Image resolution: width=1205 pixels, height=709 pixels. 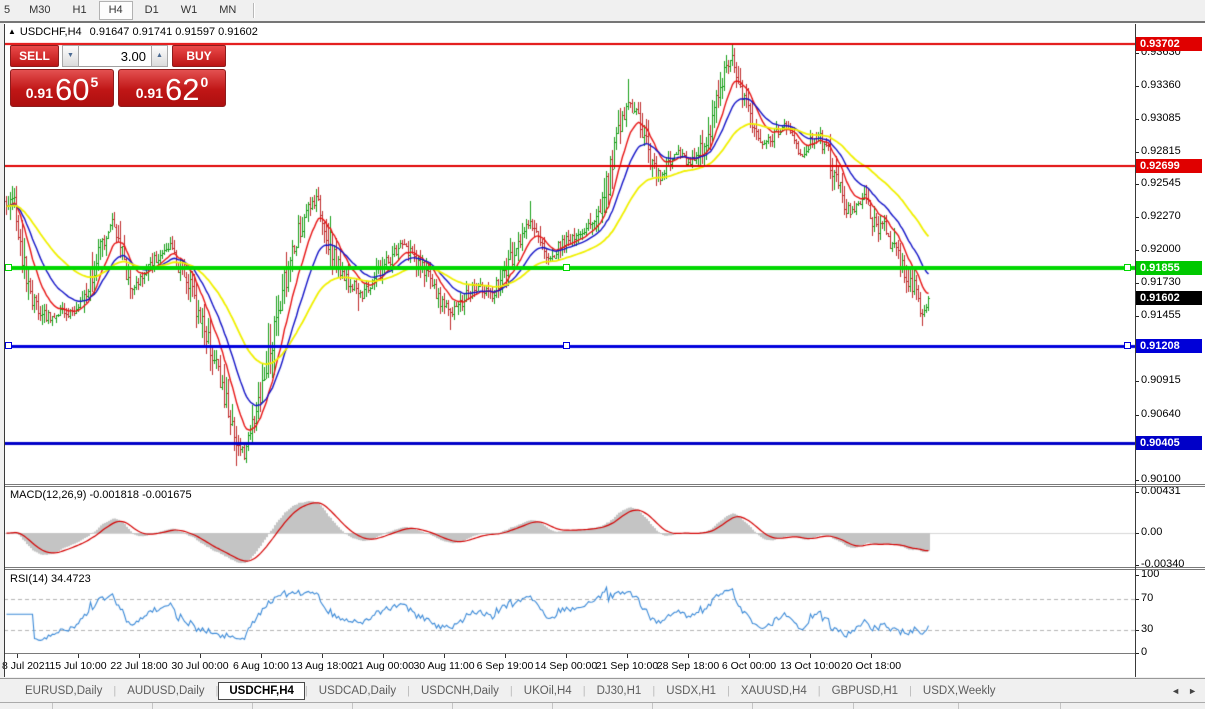 What do you see at coordinates (94, 82) in the screenshot?
I see `sell-price-pipette: 5` at bounding box center [94, 82].